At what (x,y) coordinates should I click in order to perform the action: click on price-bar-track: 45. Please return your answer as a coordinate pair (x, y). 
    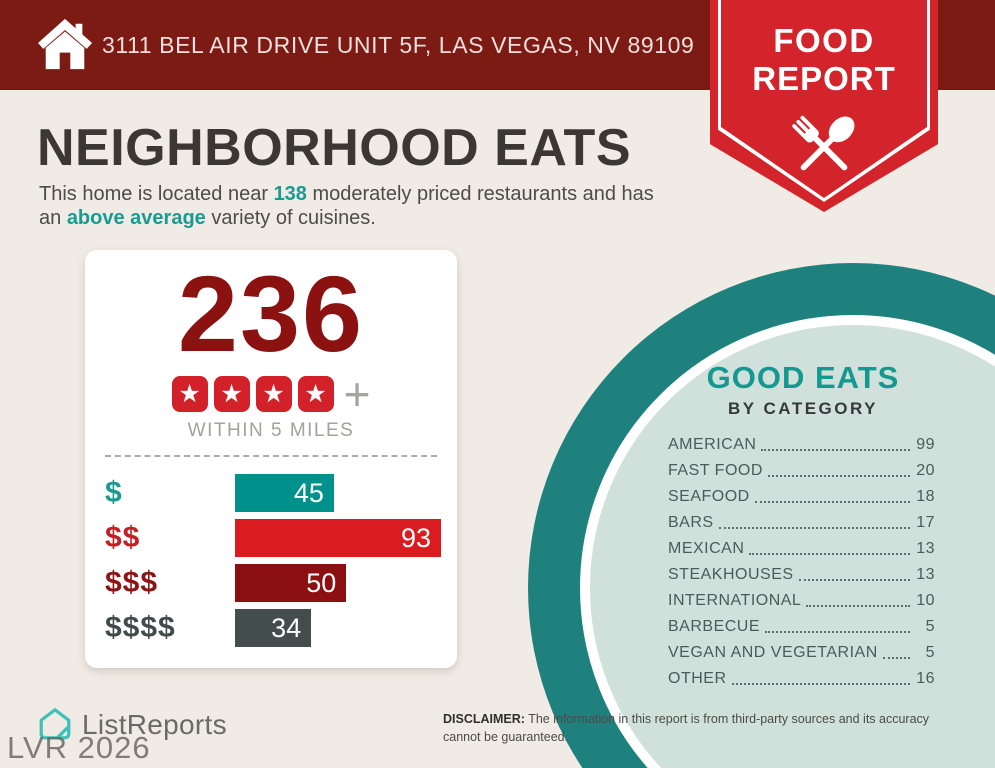
    Looking at the image, I should click on (338, 493).